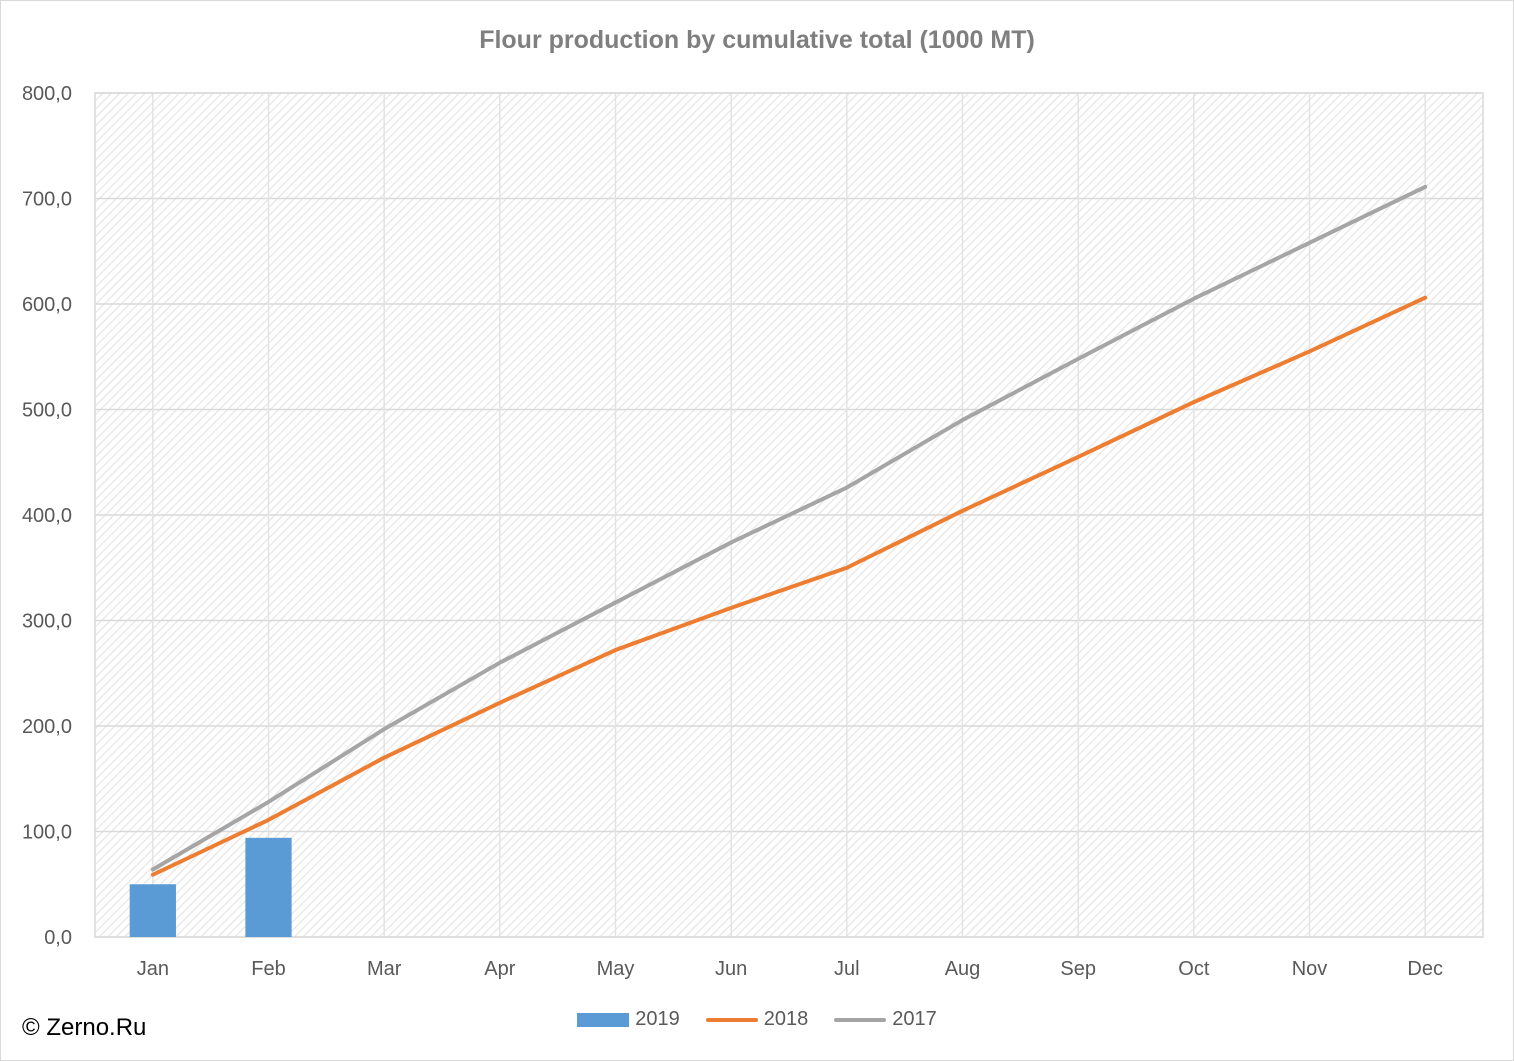  I want to click on bar-series, so click(210, 887).